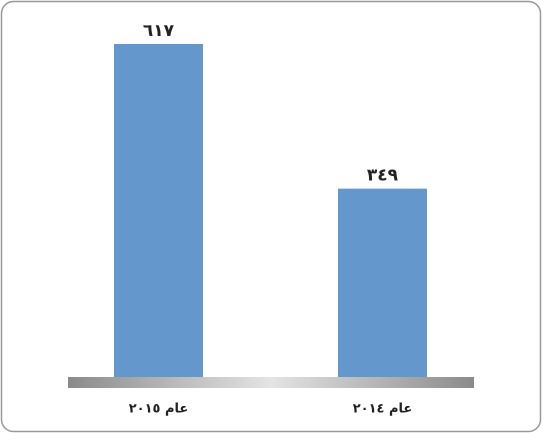 The height and width of the screenshot is (433, 542). I want to click on value-label: ٦١٧, so click(159, 31).